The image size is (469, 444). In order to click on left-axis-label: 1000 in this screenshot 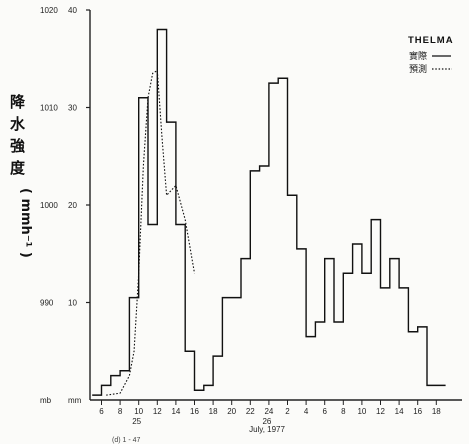, I will do `click(49, 205)`.